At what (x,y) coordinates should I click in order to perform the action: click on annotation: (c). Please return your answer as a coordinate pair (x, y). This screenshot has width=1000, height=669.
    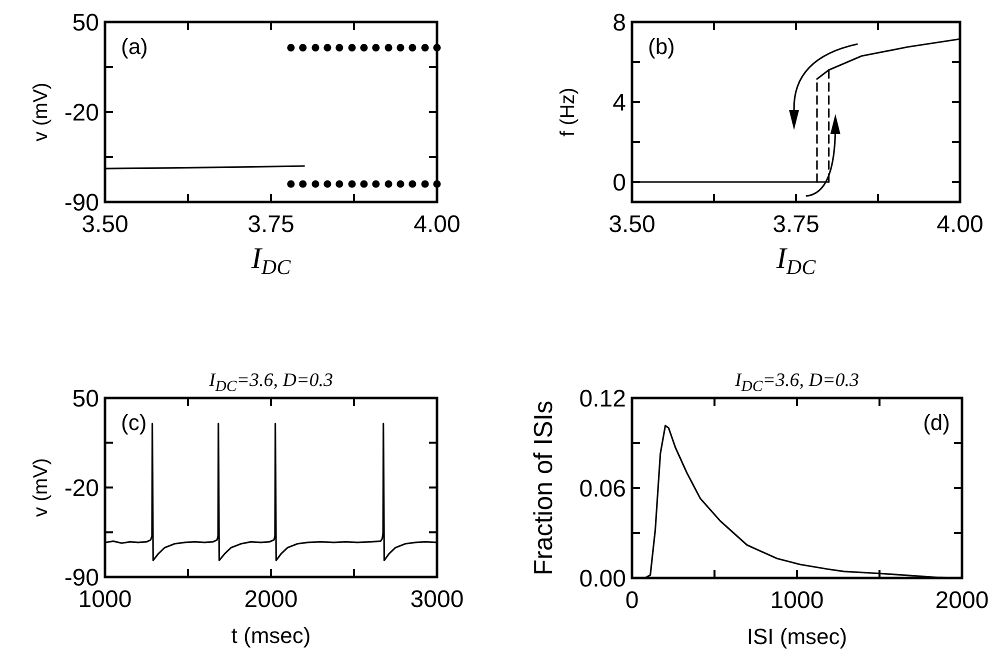
    Looking at the image, I should click on (134, 422).